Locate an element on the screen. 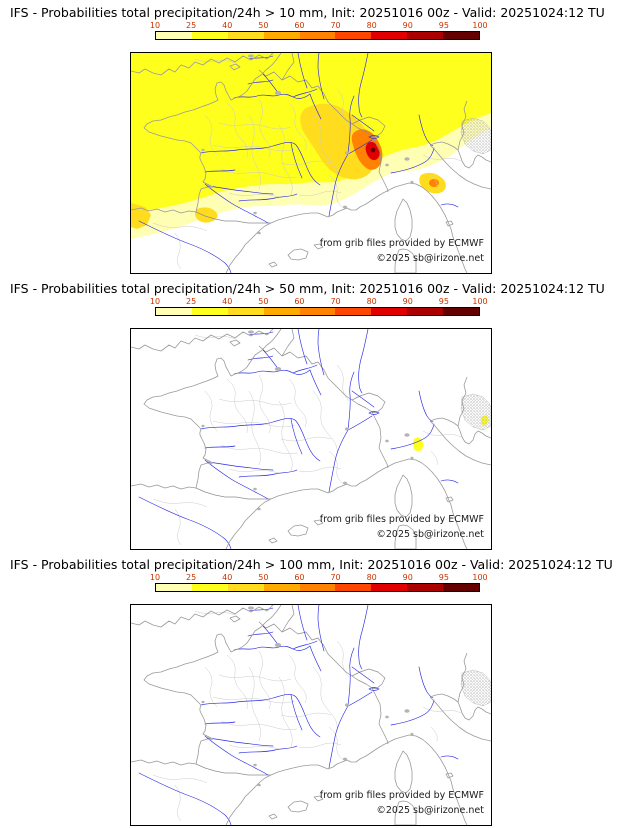 Image resolution: width=630 pixels, height=828 pixels. precip-area-tier3-center is located at coordinates (338, 141).